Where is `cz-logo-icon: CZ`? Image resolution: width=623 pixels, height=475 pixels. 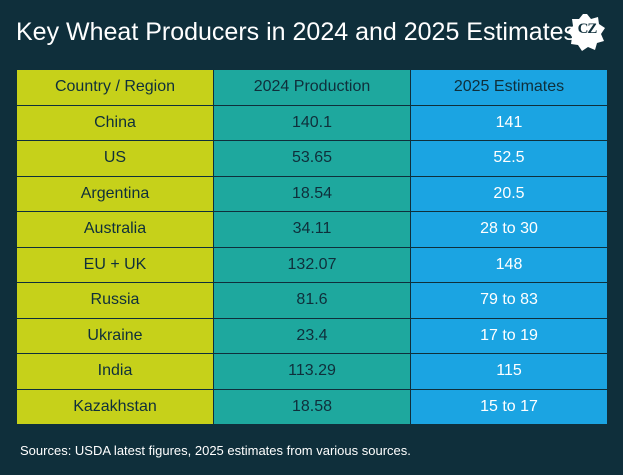 cz-logo-icon: CZ is located at coordinates (587, 32).